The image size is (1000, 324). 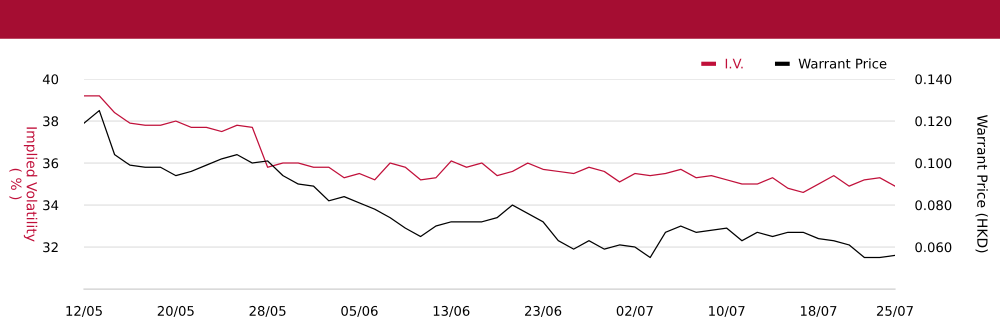 I want to click on y2-tick-label: 0.080, so click(x=933, y=205).